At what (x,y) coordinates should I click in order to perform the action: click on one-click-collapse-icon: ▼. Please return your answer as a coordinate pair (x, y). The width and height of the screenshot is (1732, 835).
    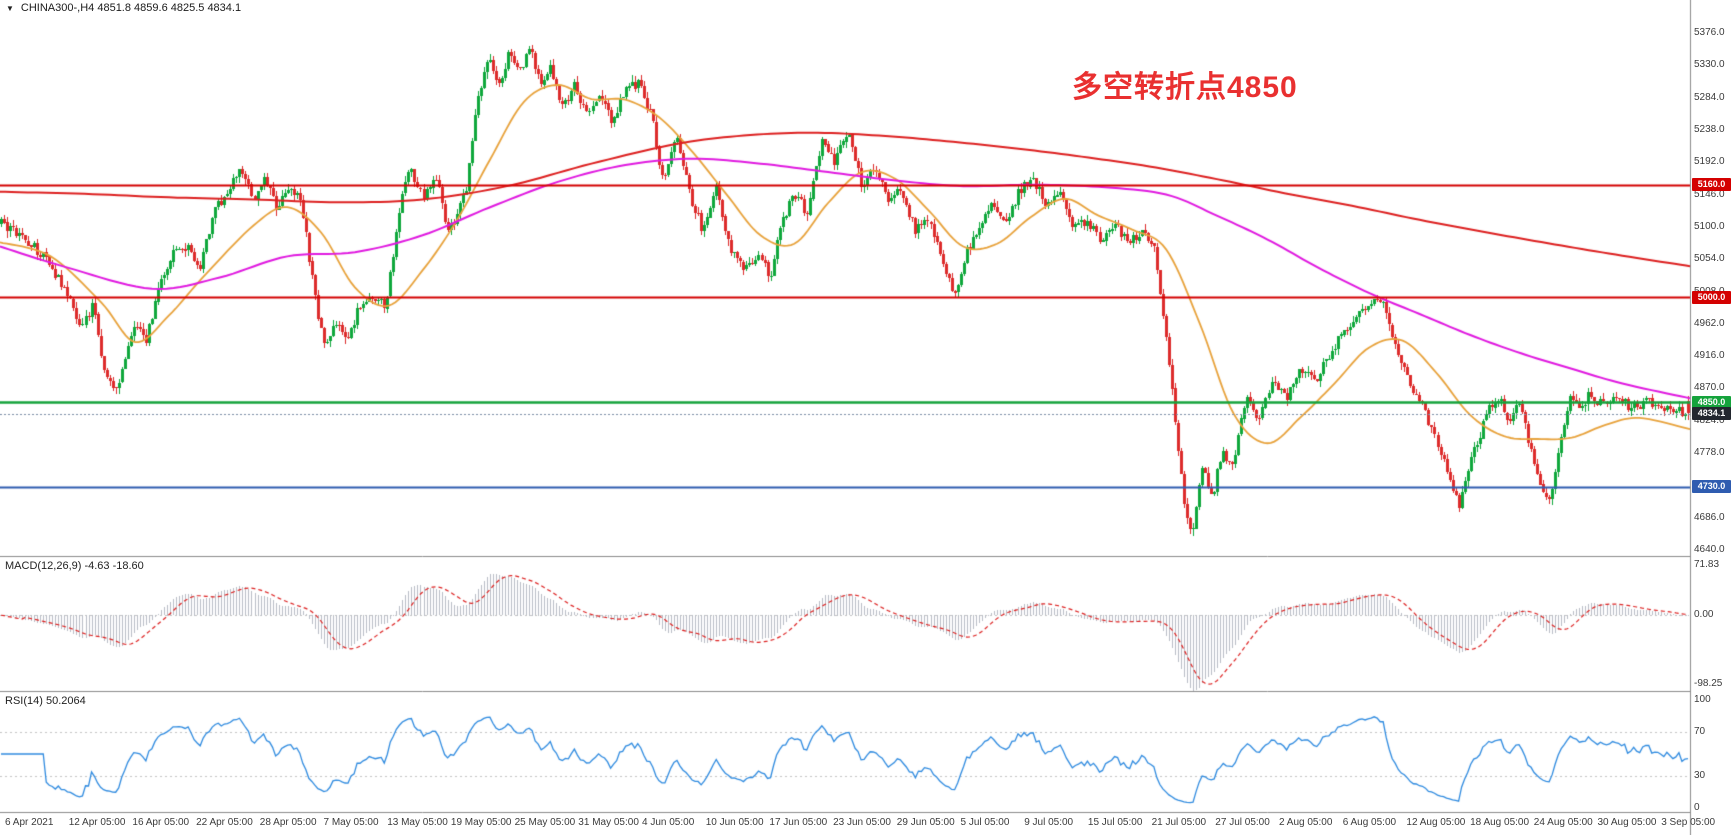
    Looking at the image, I should click on (10, 8).